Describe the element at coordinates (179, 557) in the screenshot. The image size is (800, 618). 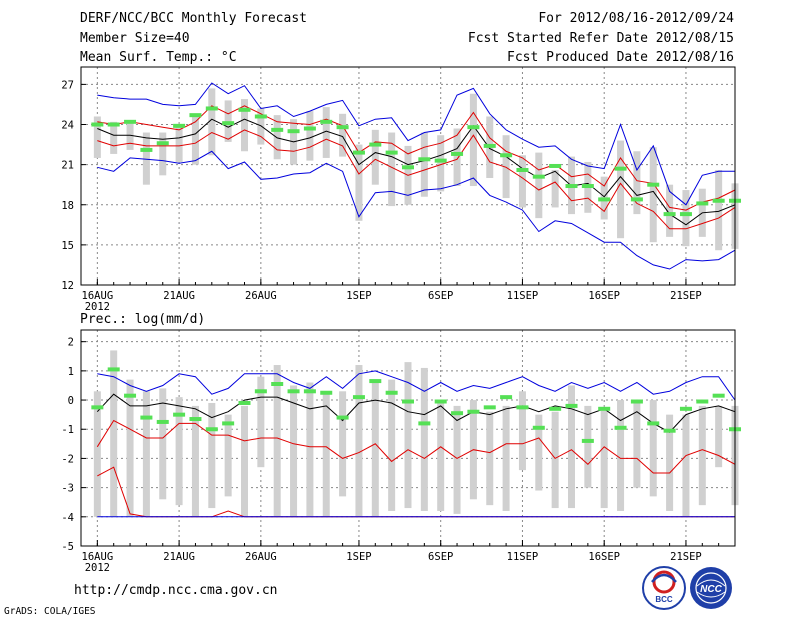
I see `x-tick-label: 21AUG` at that location.